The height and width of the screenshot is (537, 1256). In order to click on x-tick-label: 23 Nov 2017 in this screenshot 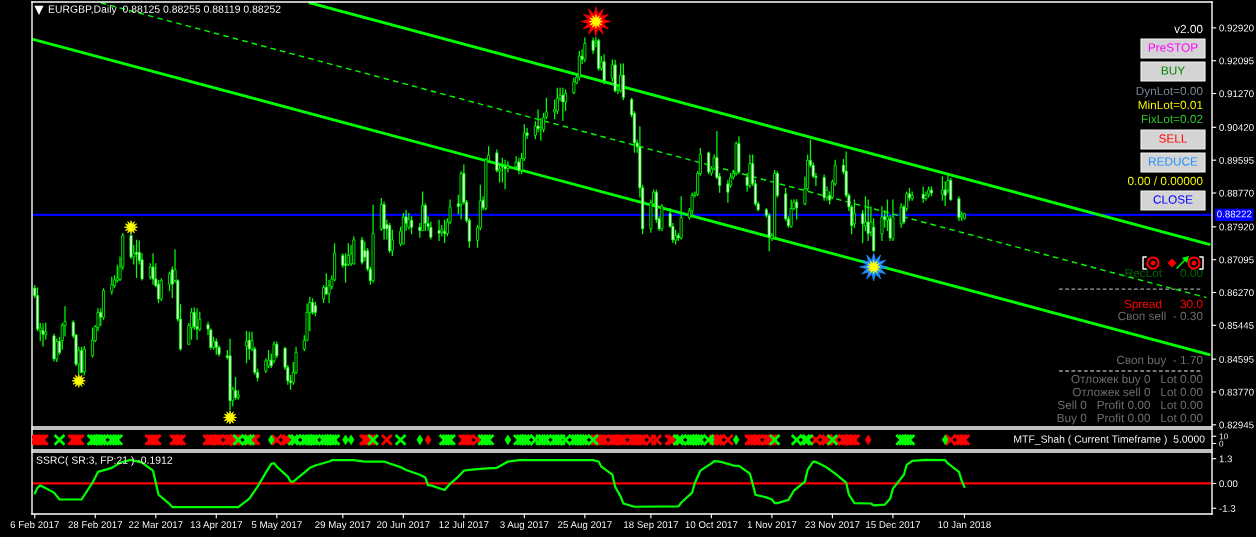, I will do `click(832, 525)`.